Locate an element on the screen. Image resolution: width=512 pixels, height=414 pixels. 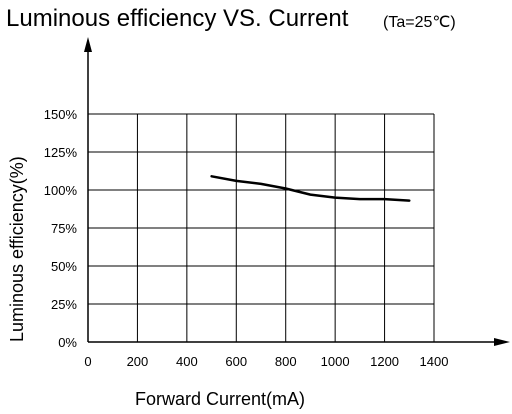
chart-subtitle: (Ta=25℃) is located at coordinates (419, 22).